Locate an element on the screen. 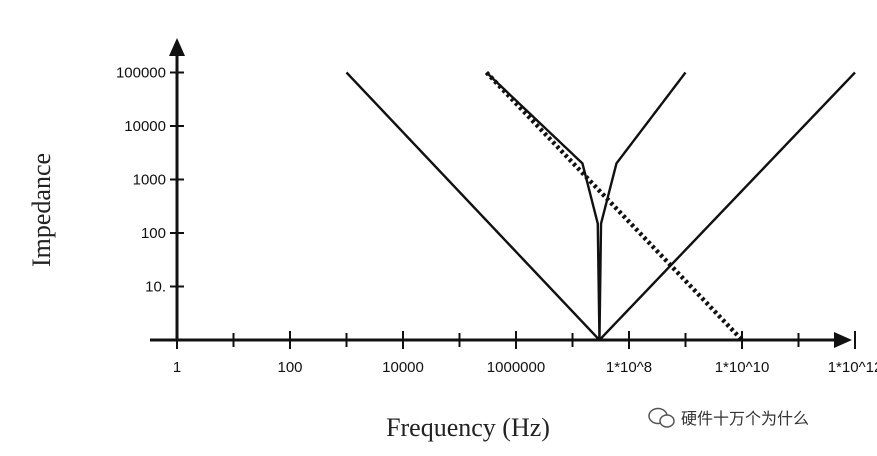 The width and height of the screenshot is (877, 456). watermark: 硬件十万个为什么 is located at coordinates (728, 417).